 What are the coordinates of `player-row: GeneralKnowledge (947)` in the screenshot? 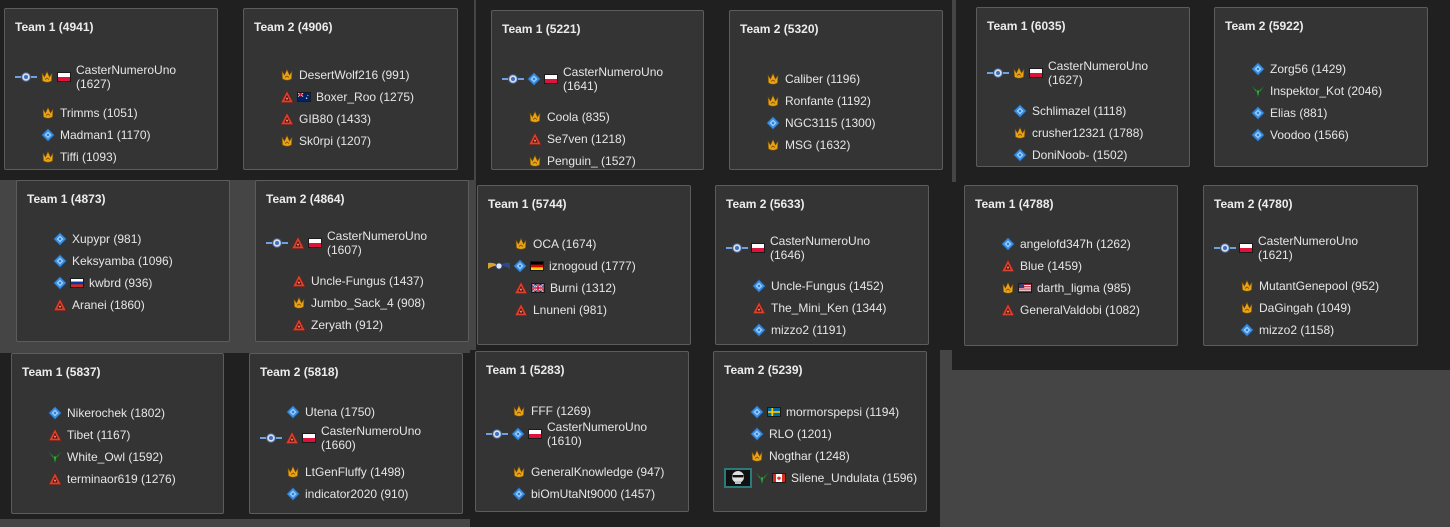 It's located at (588, 472).